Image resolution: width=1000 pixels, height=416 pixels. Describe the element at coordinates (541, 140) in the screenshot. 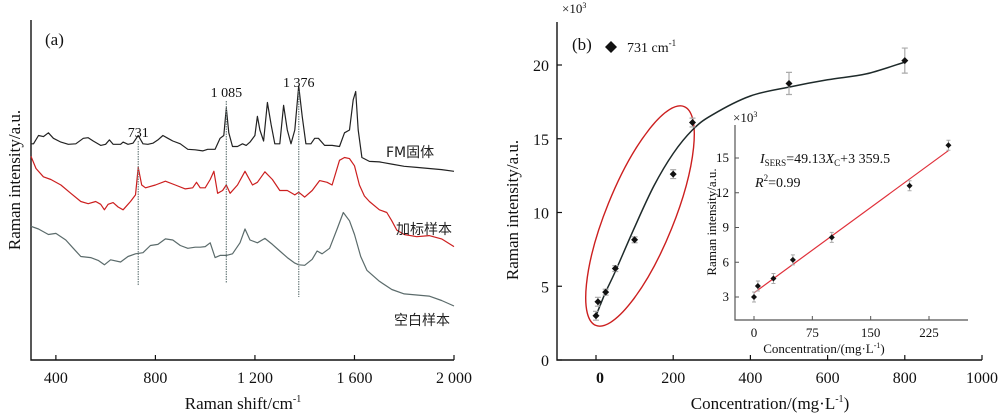

I see `panel-b-y-tick-label: 15` at that location.